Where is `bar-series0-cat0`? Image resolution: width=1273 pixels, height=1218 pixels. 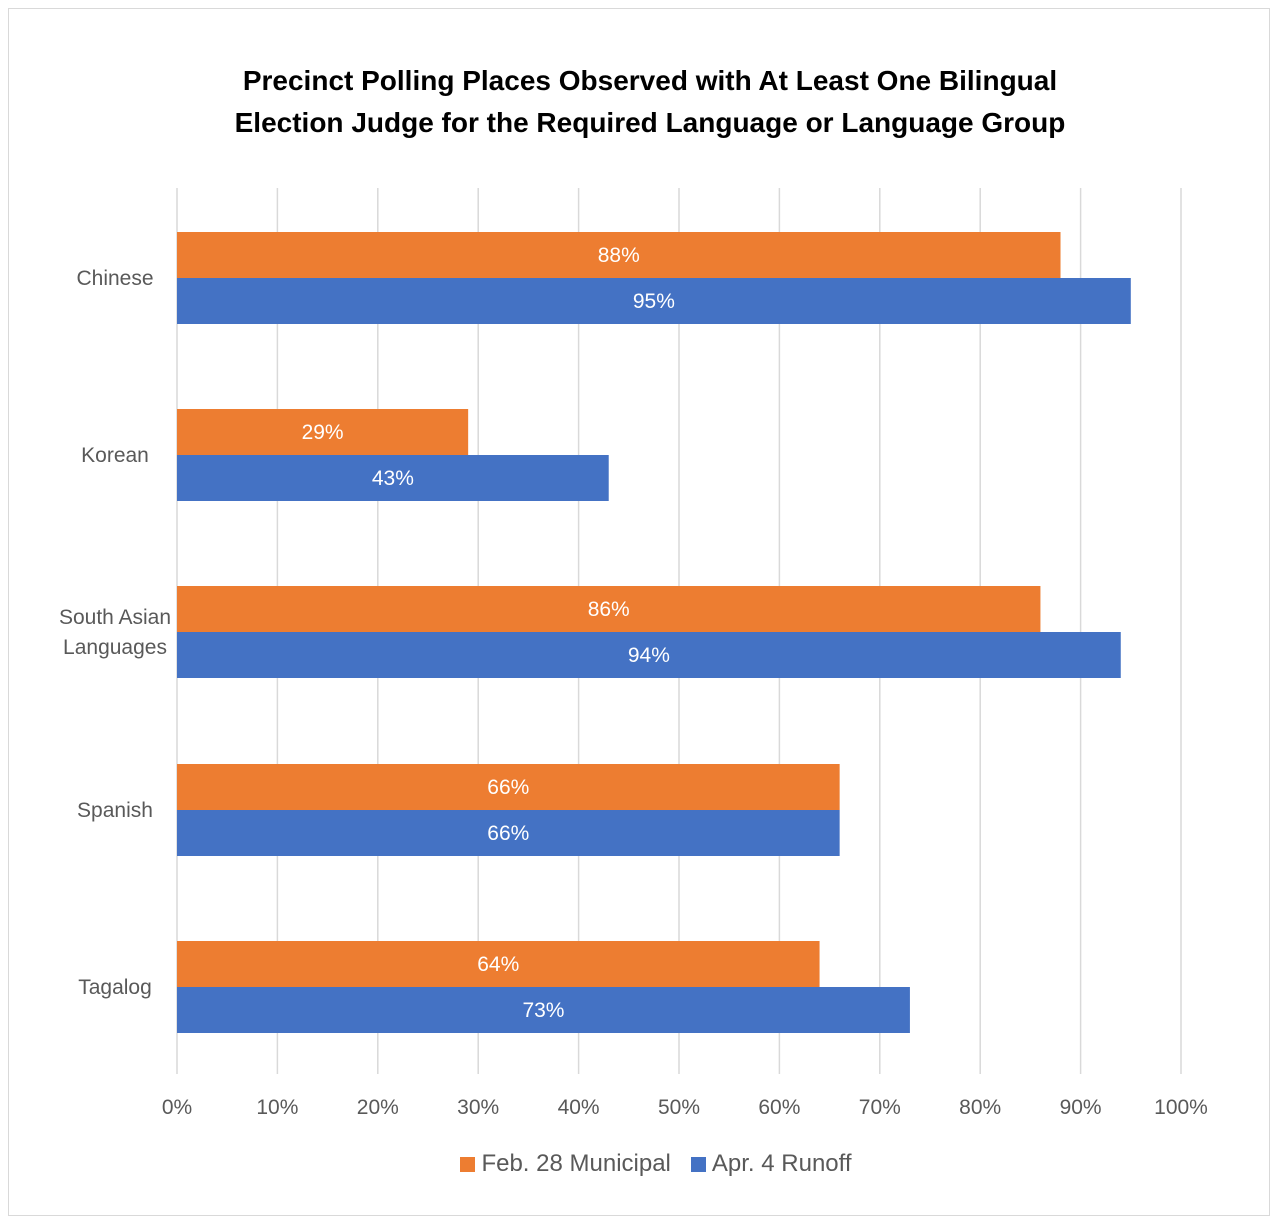
bar-series0-cat0 is located at coordinates (619, 255).